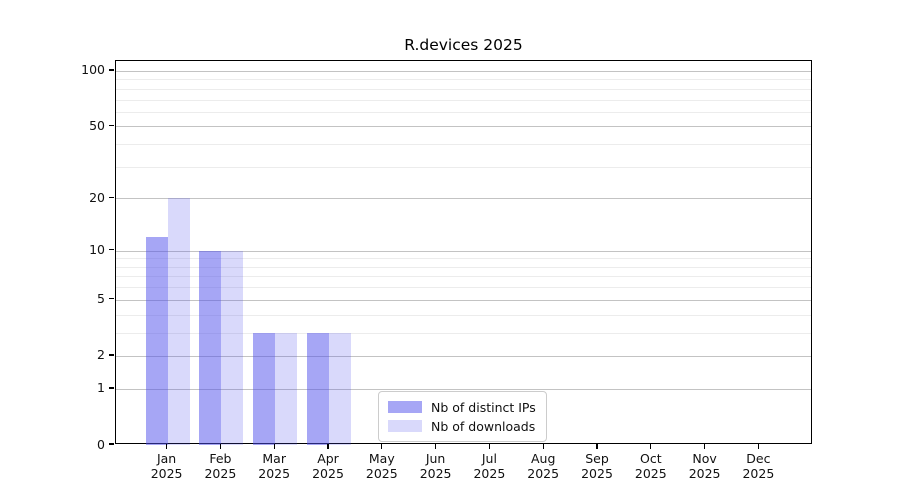 The height and width of the screenshot is (500, 900). I want to click on y-tick-label: 100, so click(93, 70).